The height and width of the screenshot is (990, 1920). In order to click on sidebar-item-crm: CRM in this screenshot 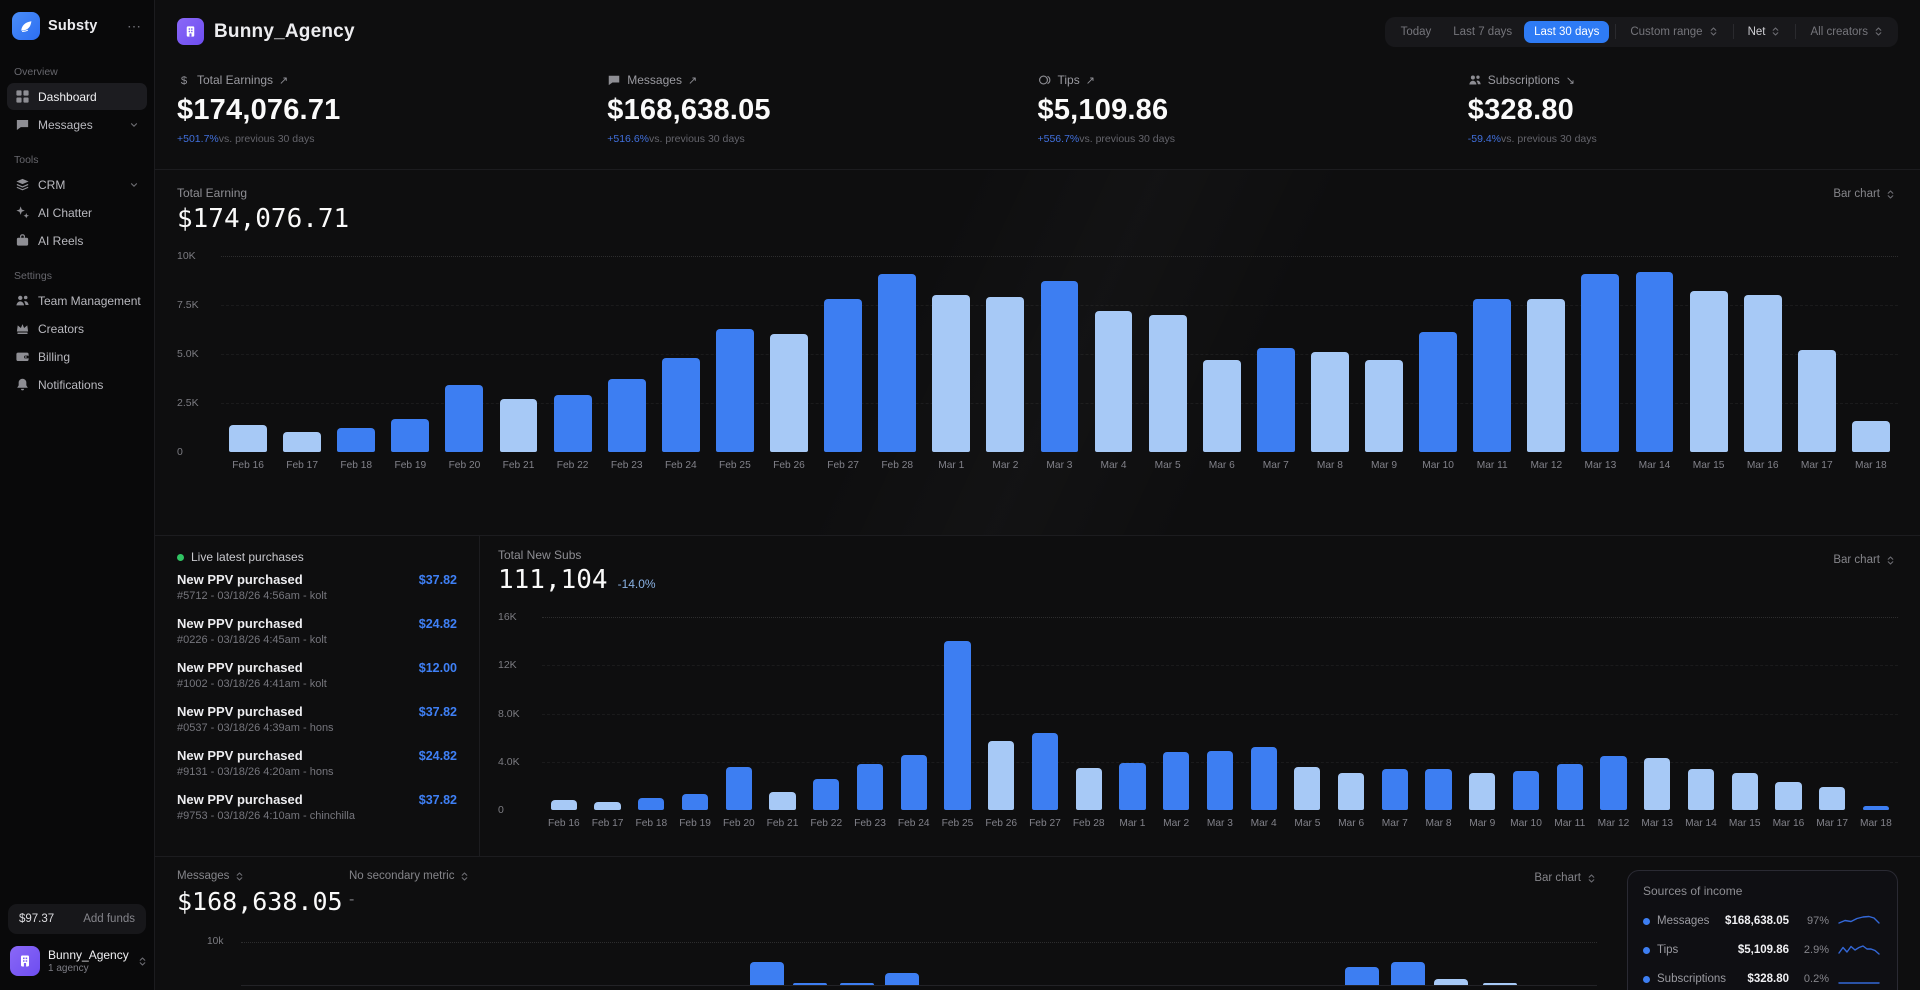, I will do `click(77, 184)`.